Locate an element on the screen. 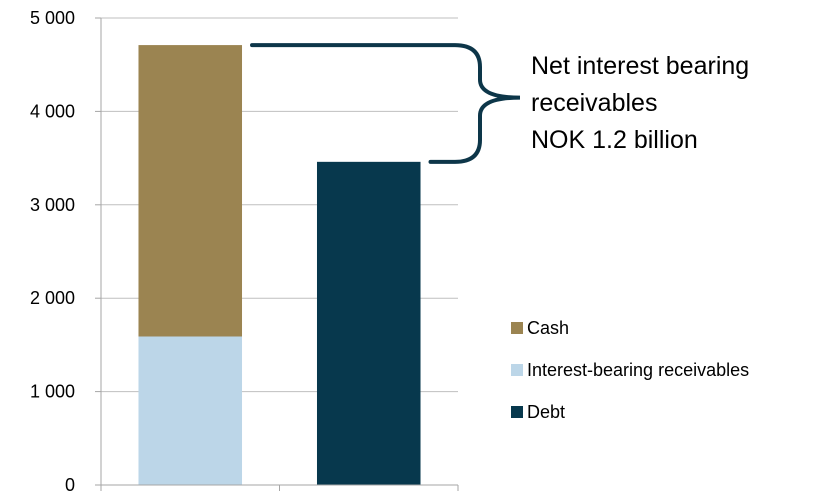  legend: Cash Interest-bearing receivables Debt is located at coordinates (630, 381).